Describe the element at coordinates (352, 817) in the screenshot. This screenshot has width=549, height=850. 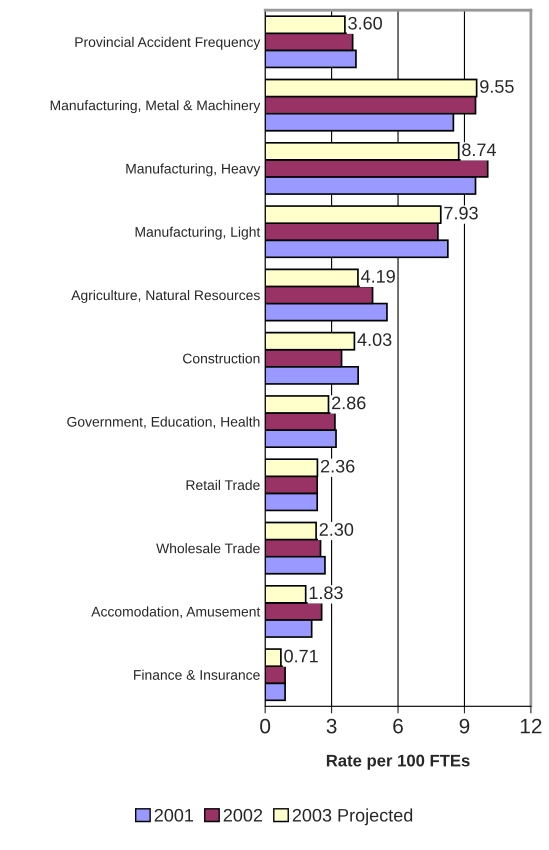
I see `legend-label: 2003 Projected` at that location.